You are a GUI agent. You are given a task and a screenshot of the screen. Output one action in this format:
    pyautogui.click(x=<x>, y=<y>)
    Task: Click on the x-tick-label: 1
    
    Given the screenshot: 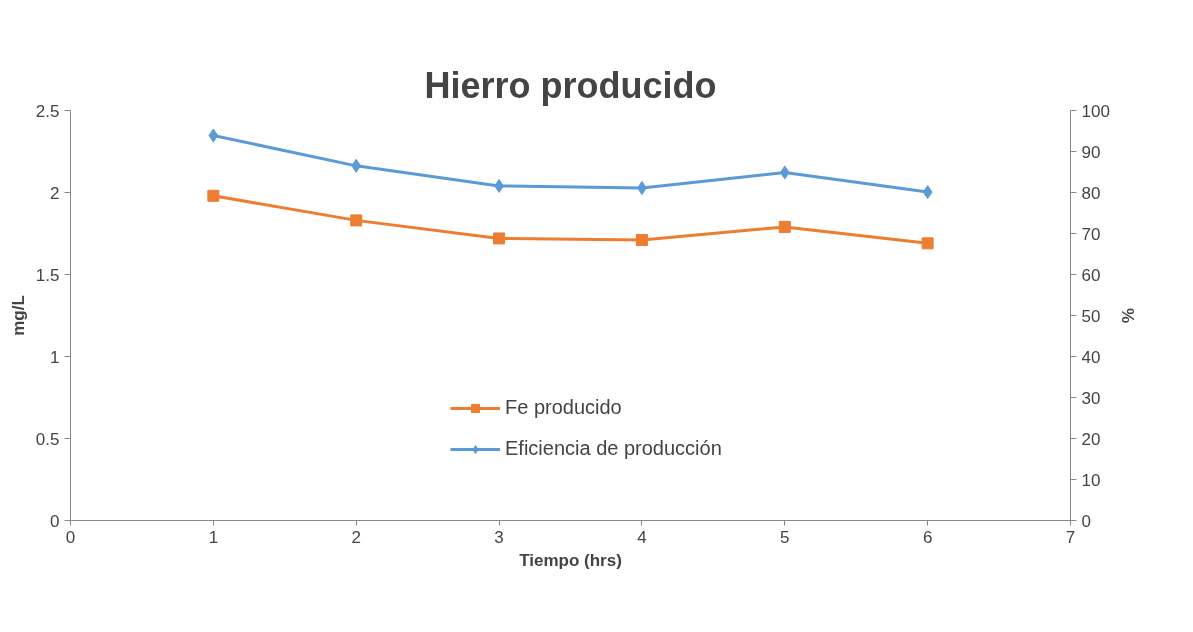 What is the action you would take?
    pyautogui.click(x=213, y=537)
    